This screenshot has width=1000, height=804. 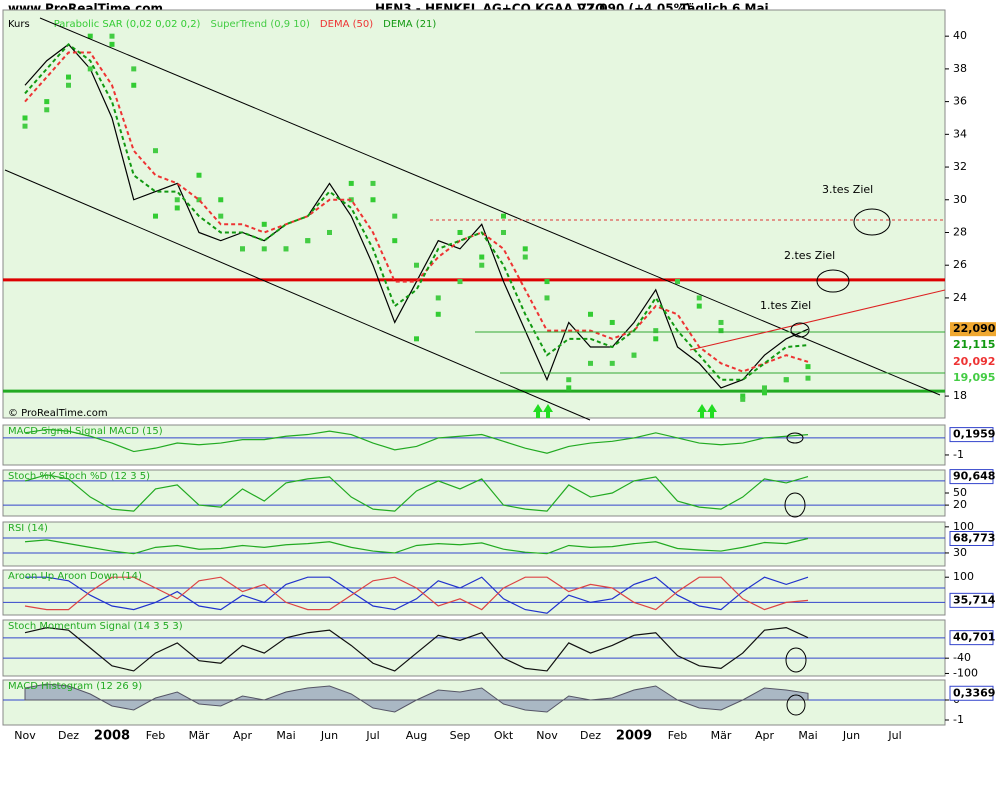 I want to click on legend-entry: Parabolic SAR (0,02 0,02 0,2), so click(x=127, y=24).